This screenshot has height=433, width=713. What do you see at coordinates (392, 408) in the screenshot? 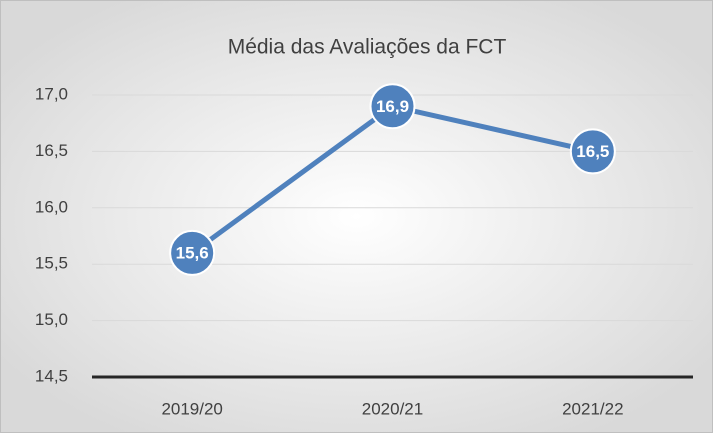
I see `x-tick-label: 2020/21` at bounding box center [392, 408].